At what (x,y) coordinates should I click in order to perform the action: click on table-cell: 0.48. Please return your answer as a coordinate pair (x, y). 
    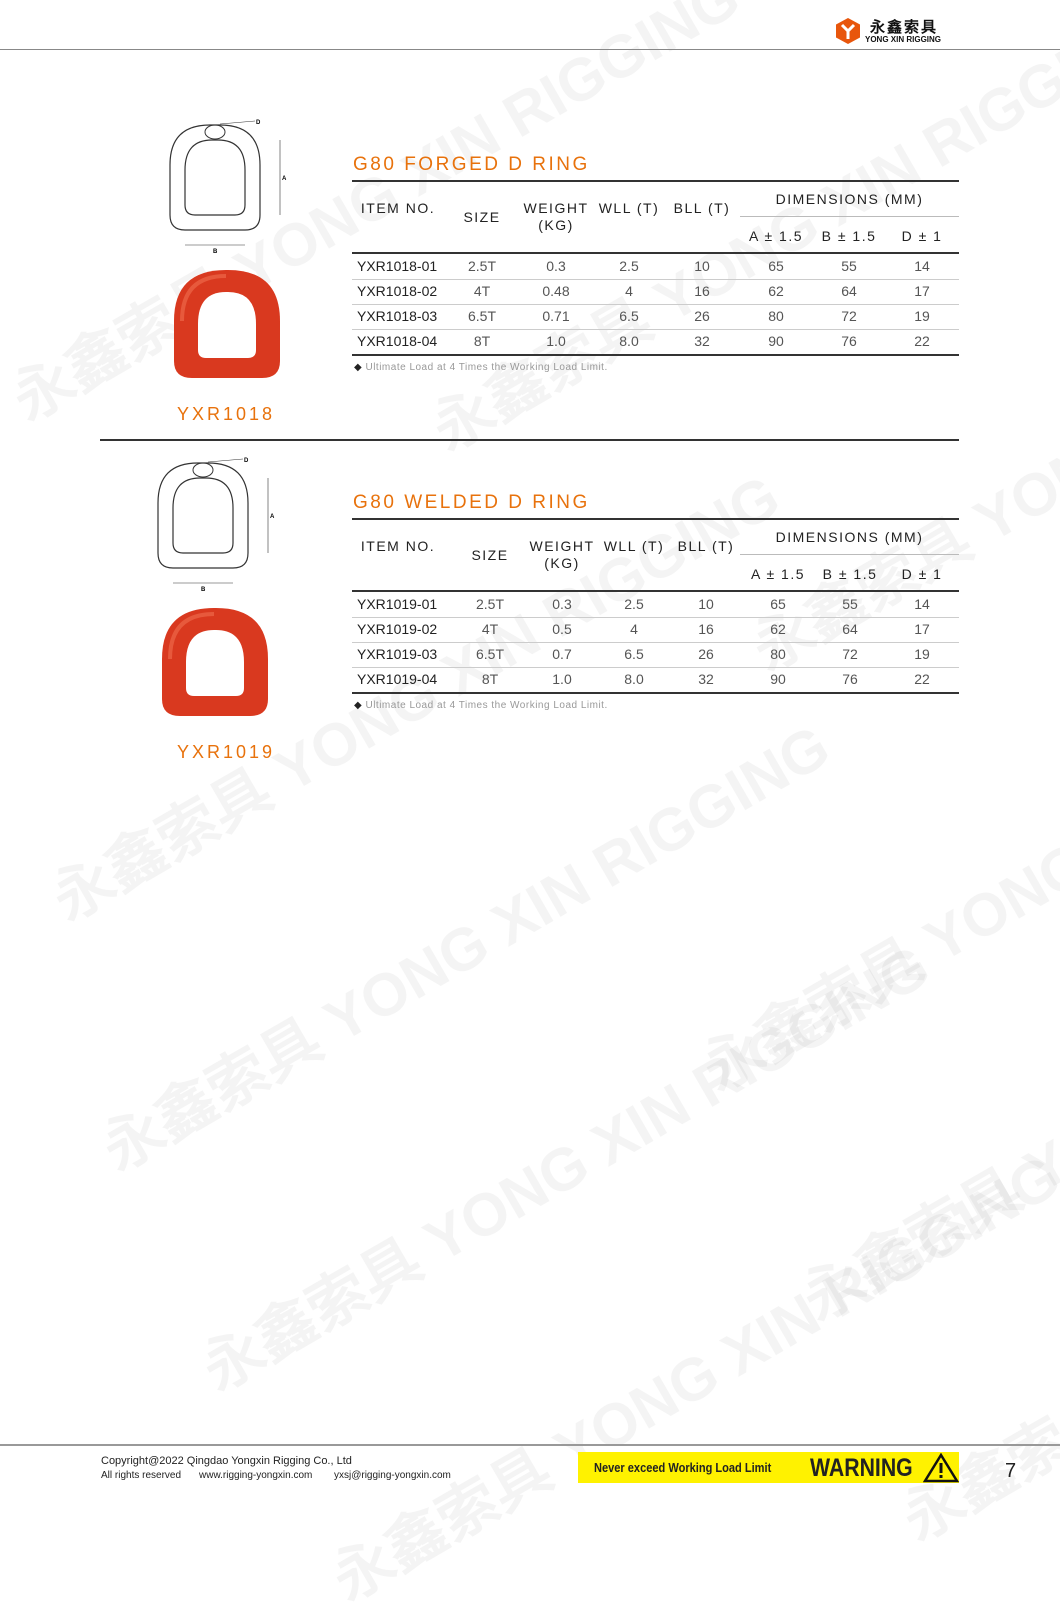
    Looking at the image, I should click on (556, 291).